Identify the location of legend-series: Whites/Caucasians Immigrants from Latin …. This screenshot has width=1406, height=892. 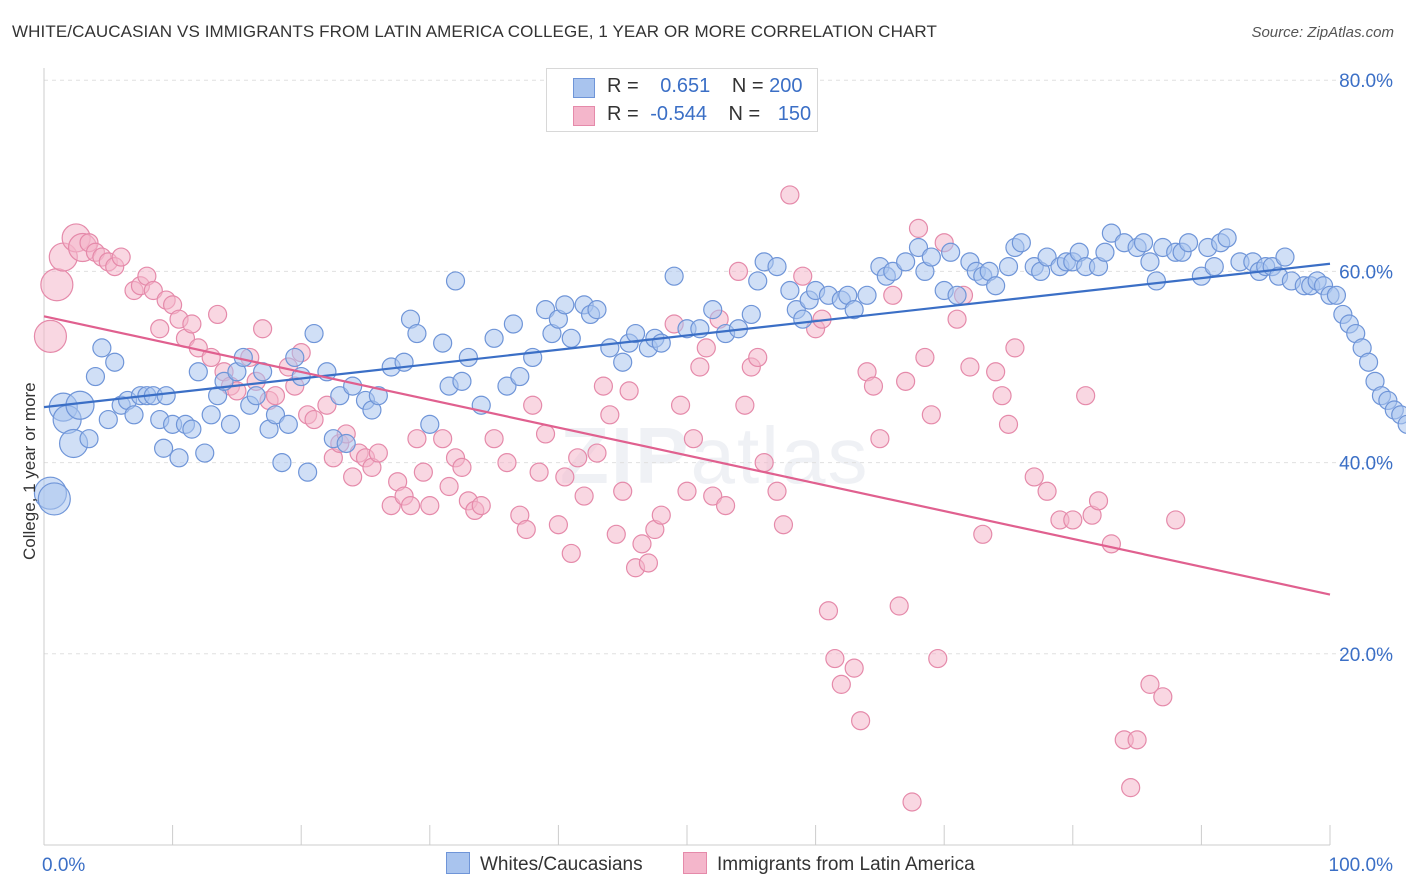
(703, 865).